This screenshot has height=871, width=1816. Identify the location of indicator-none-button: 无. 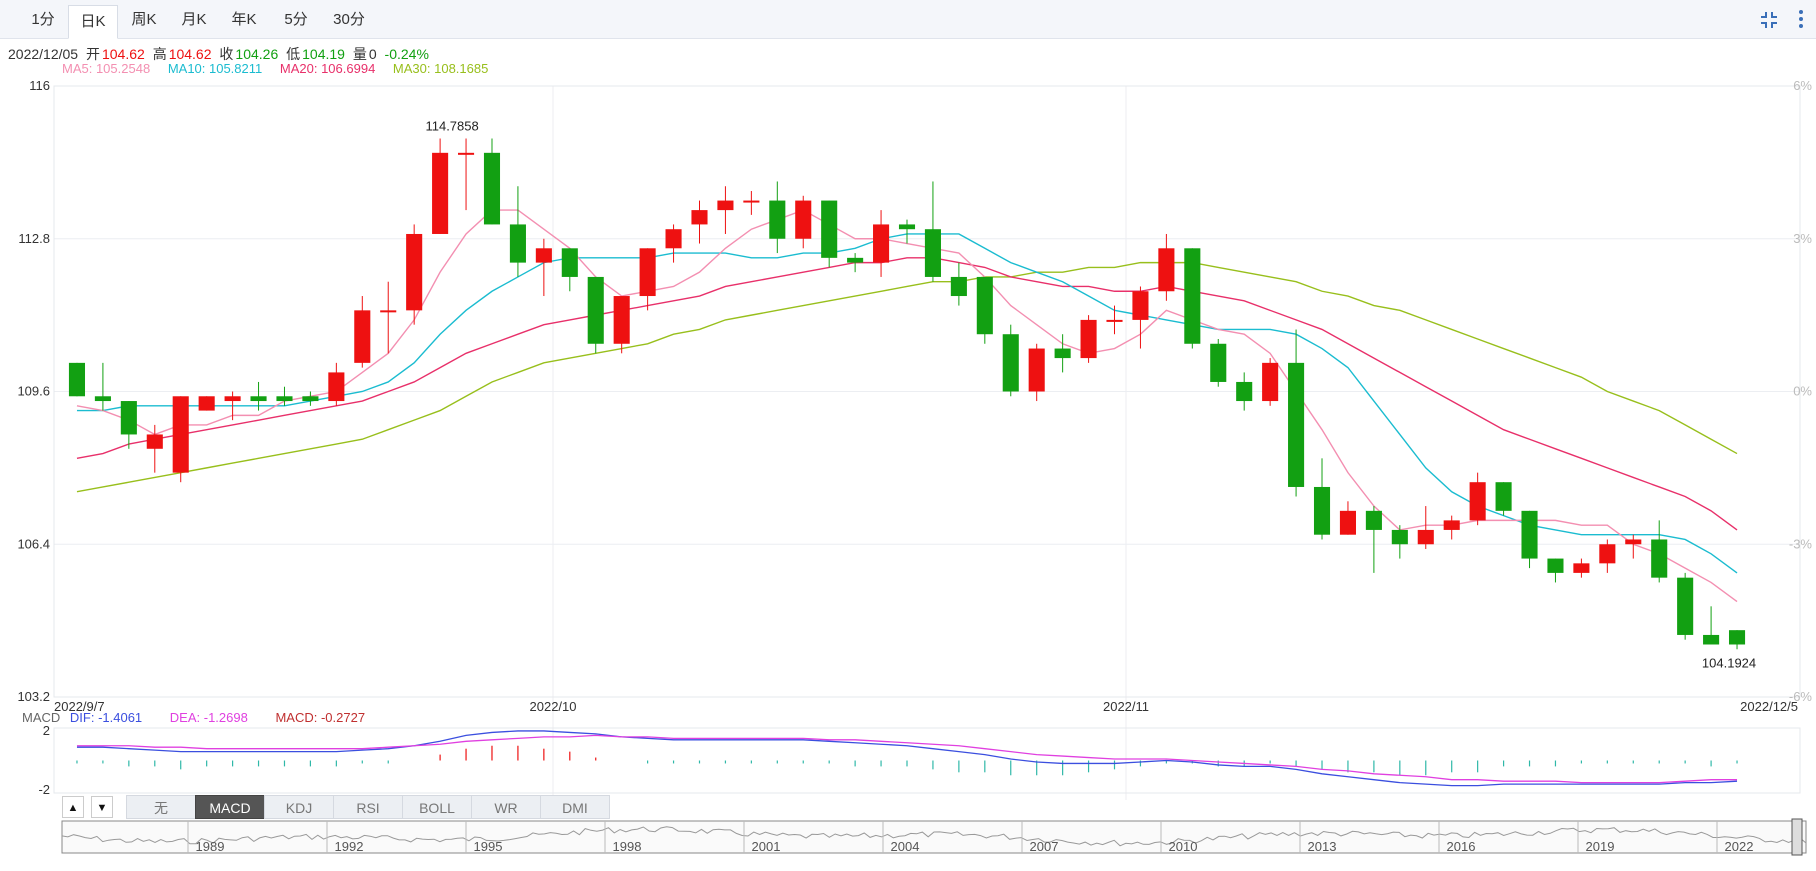
(161, 807).